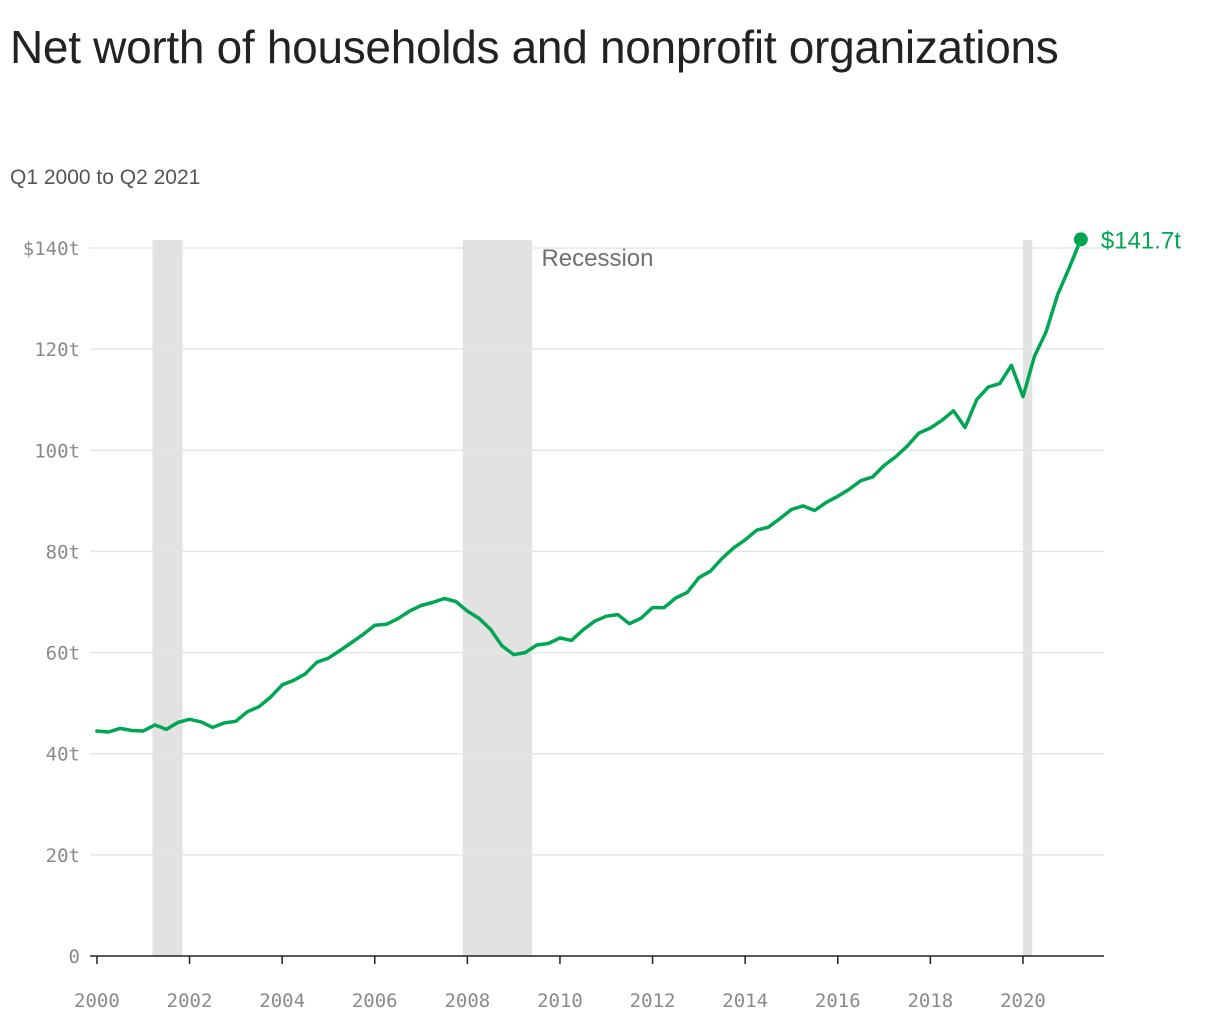  What do you see at coordinates (1023, 1001) in the screenshot?
I see `x-tick-label-2020: 2020` at bounding box center [1023, 1001].